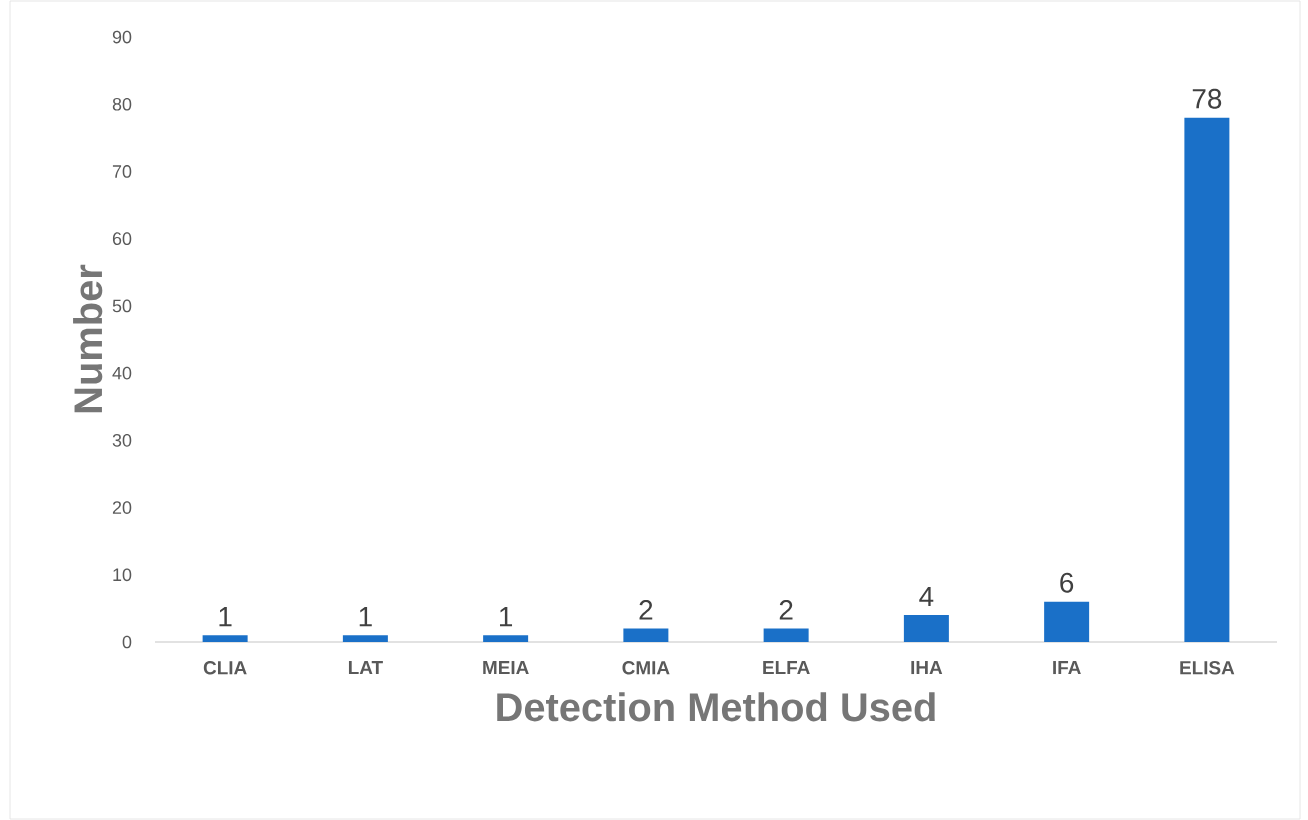 This screenshot has width=1308, height=820. Describe the element at coordinates (122, 306) in the screenshot. I see `y-tick-label: 50` at that location.